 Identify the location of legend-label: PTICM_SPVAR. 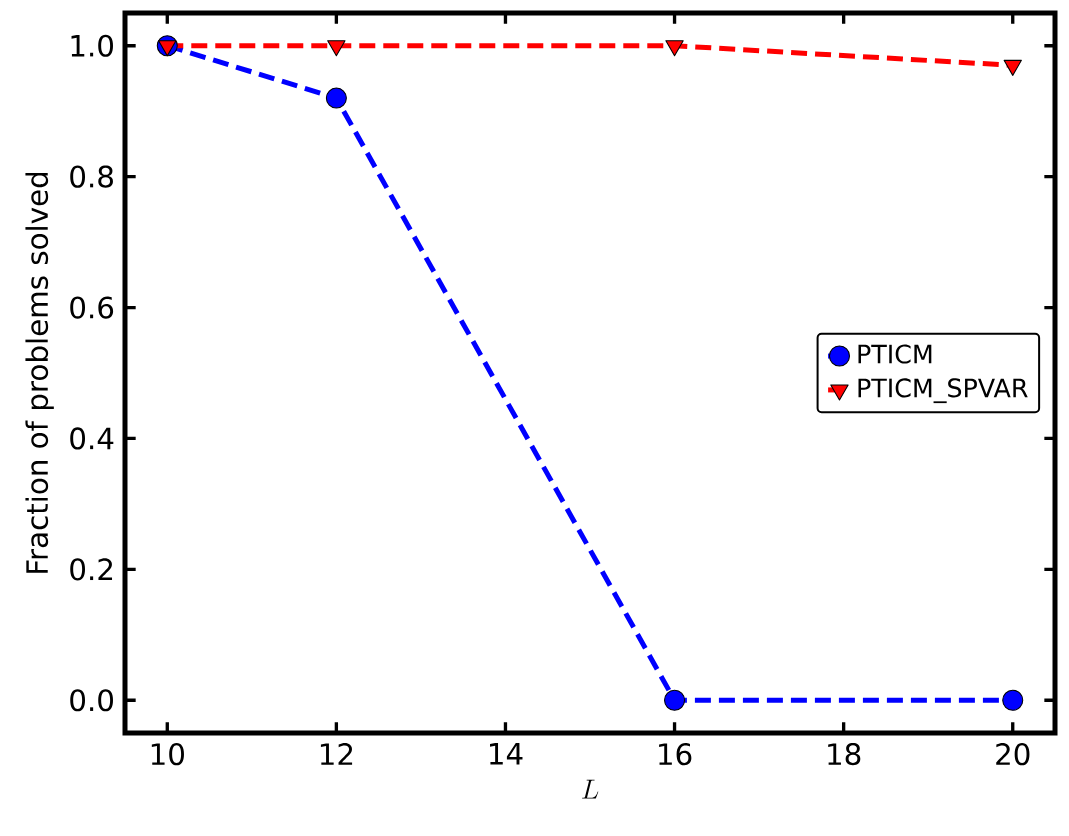
(943, 391).